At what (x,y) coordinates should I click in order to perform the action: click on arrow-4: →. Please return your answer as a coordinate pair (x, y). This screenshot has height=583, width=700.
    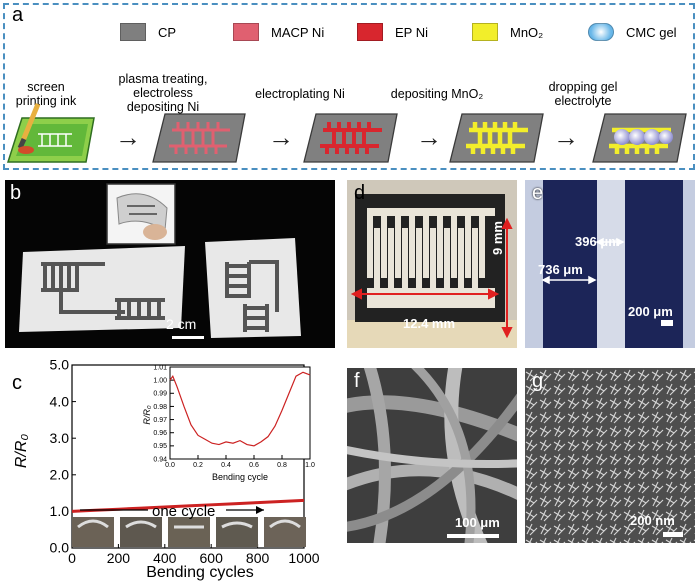
    Looking at the image, I should click on (566, 137).